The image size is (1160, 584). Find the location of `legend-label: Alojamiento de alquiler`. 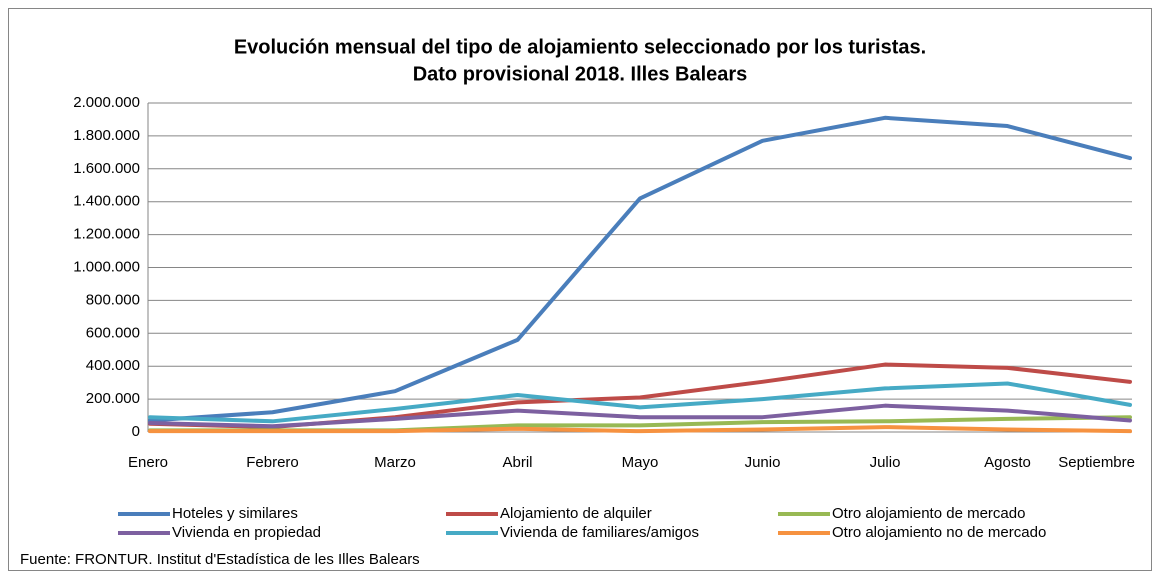

legend-label: Alojamiento de alquiler is located at coordinates (576, 513).